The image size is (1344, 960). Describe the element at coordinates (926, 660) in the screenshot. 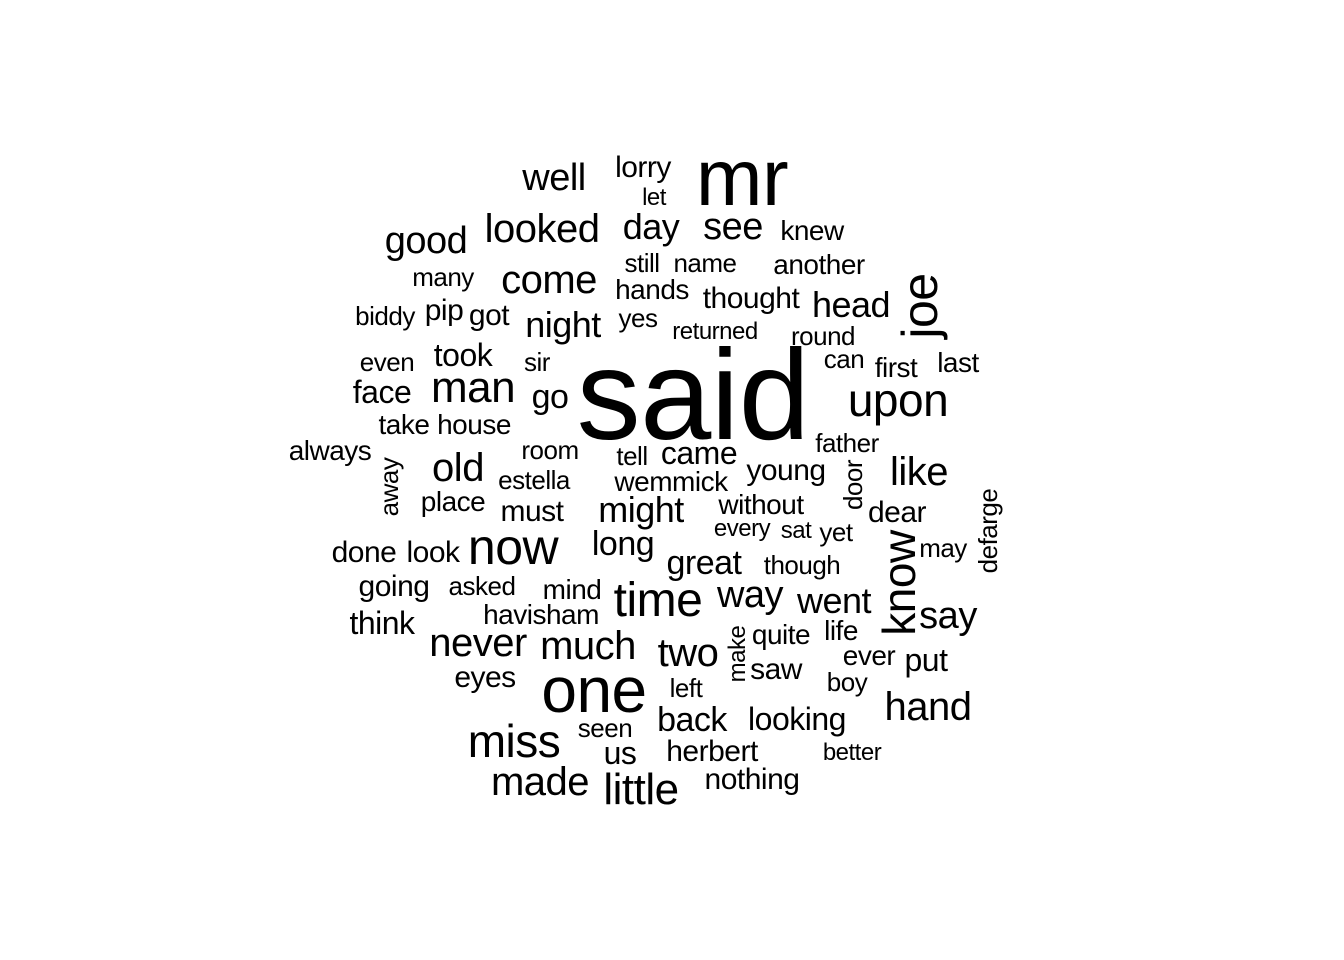

I see `word-put: put` at that location.